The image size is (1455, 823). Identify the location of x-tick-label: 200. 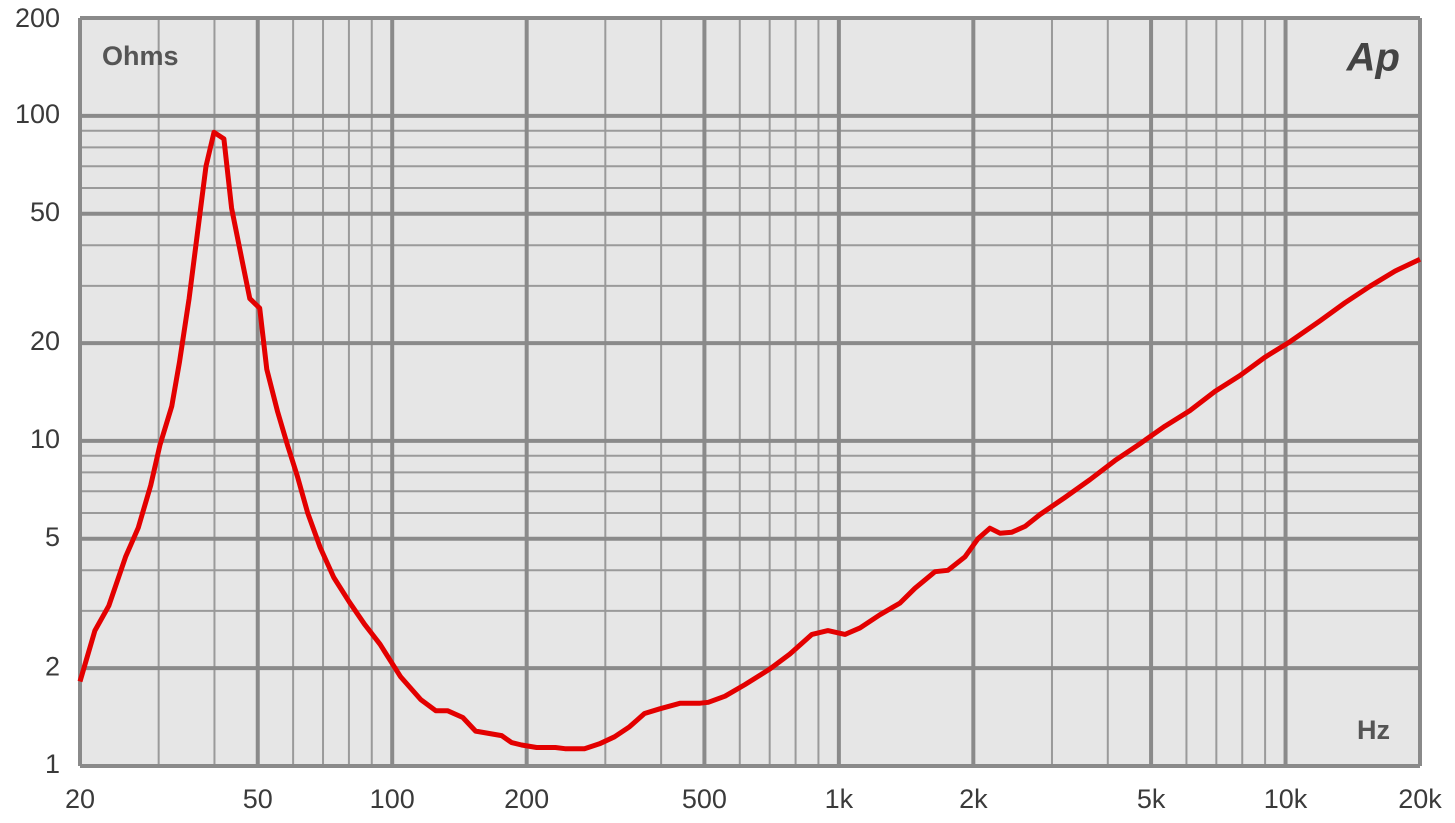
(526, 799).